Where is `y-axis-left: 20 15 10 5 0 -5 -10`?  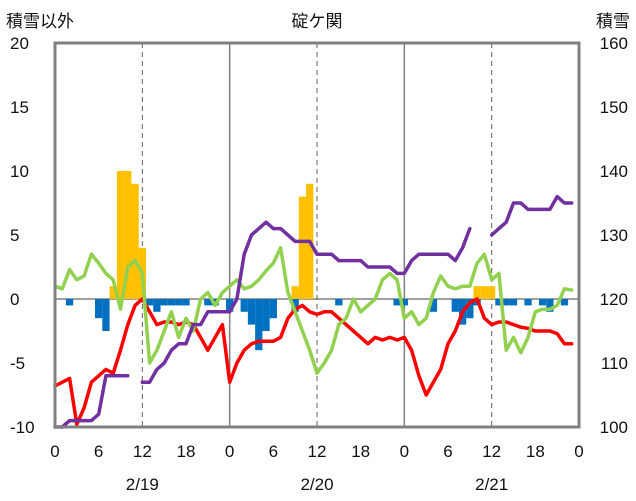 y-axis-left: 20 15 10 5 0 -5 -10 is located at coordinates (22, 235).